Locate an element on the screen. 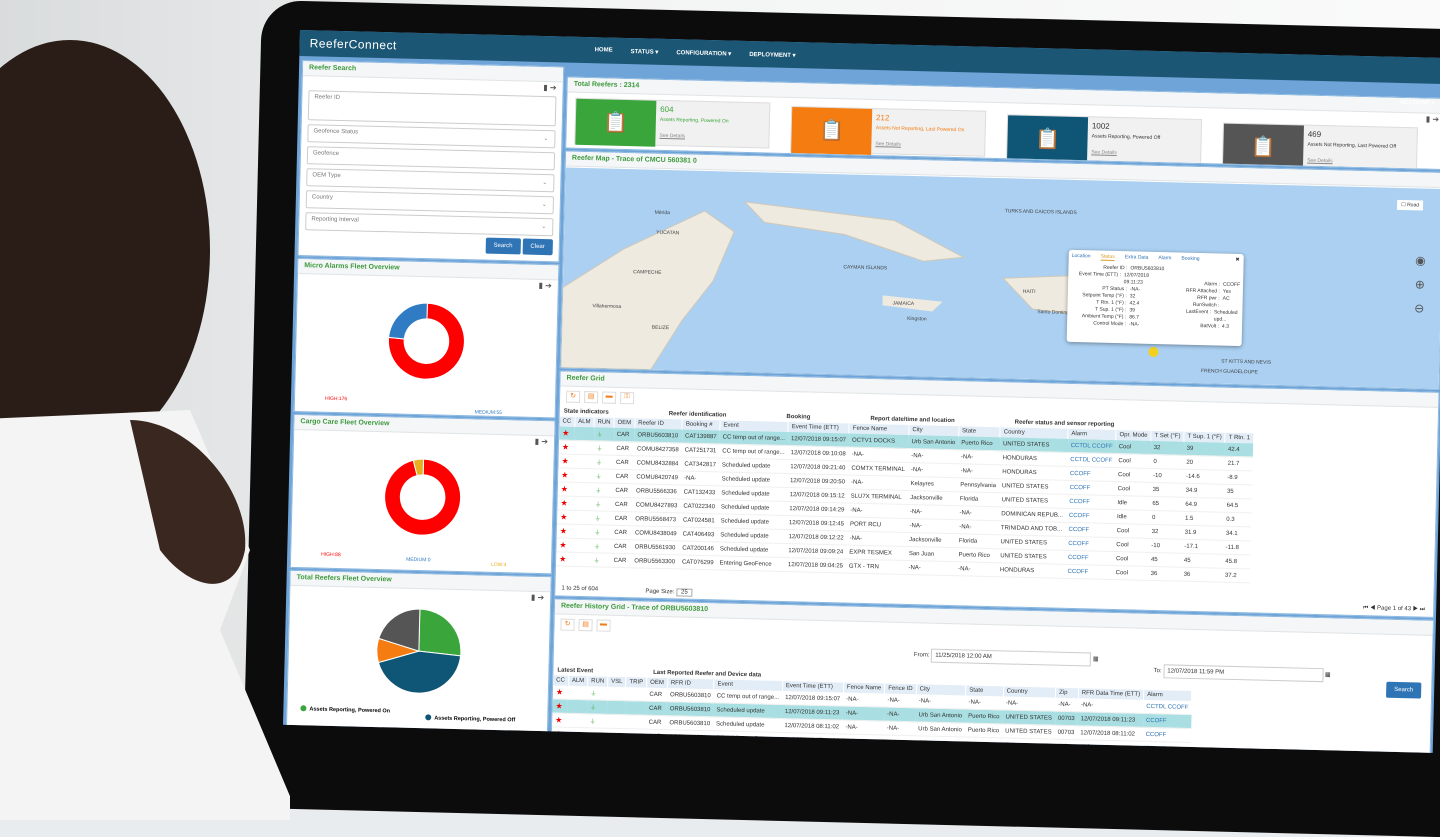 This screenshot has width=1440, height=837. table-cell: 45 is located at coordinates (1202, 560).